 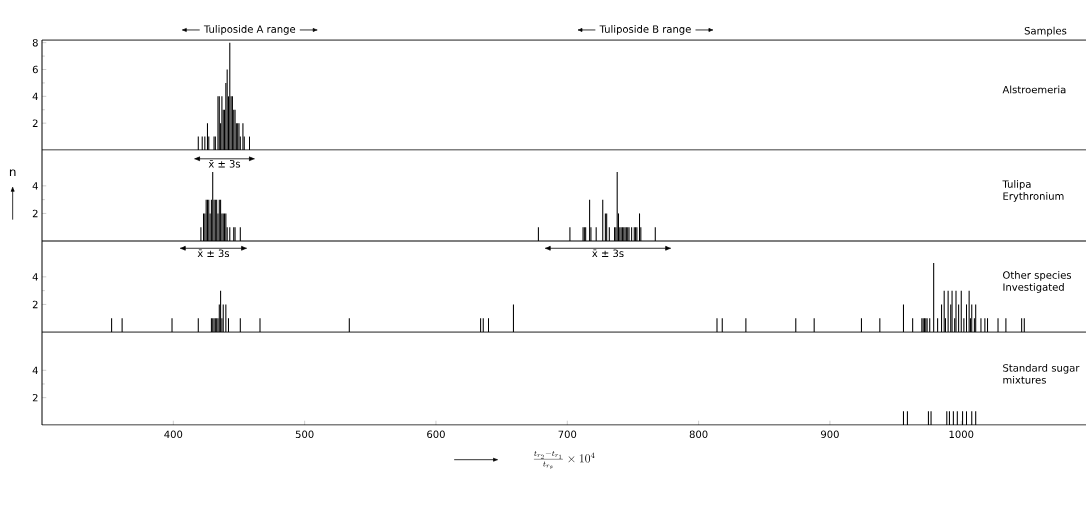 What do you see at coordinates (35, 69) in the screenshot?
I see `y-tick-label: 6` at bounding box center [35, 69].